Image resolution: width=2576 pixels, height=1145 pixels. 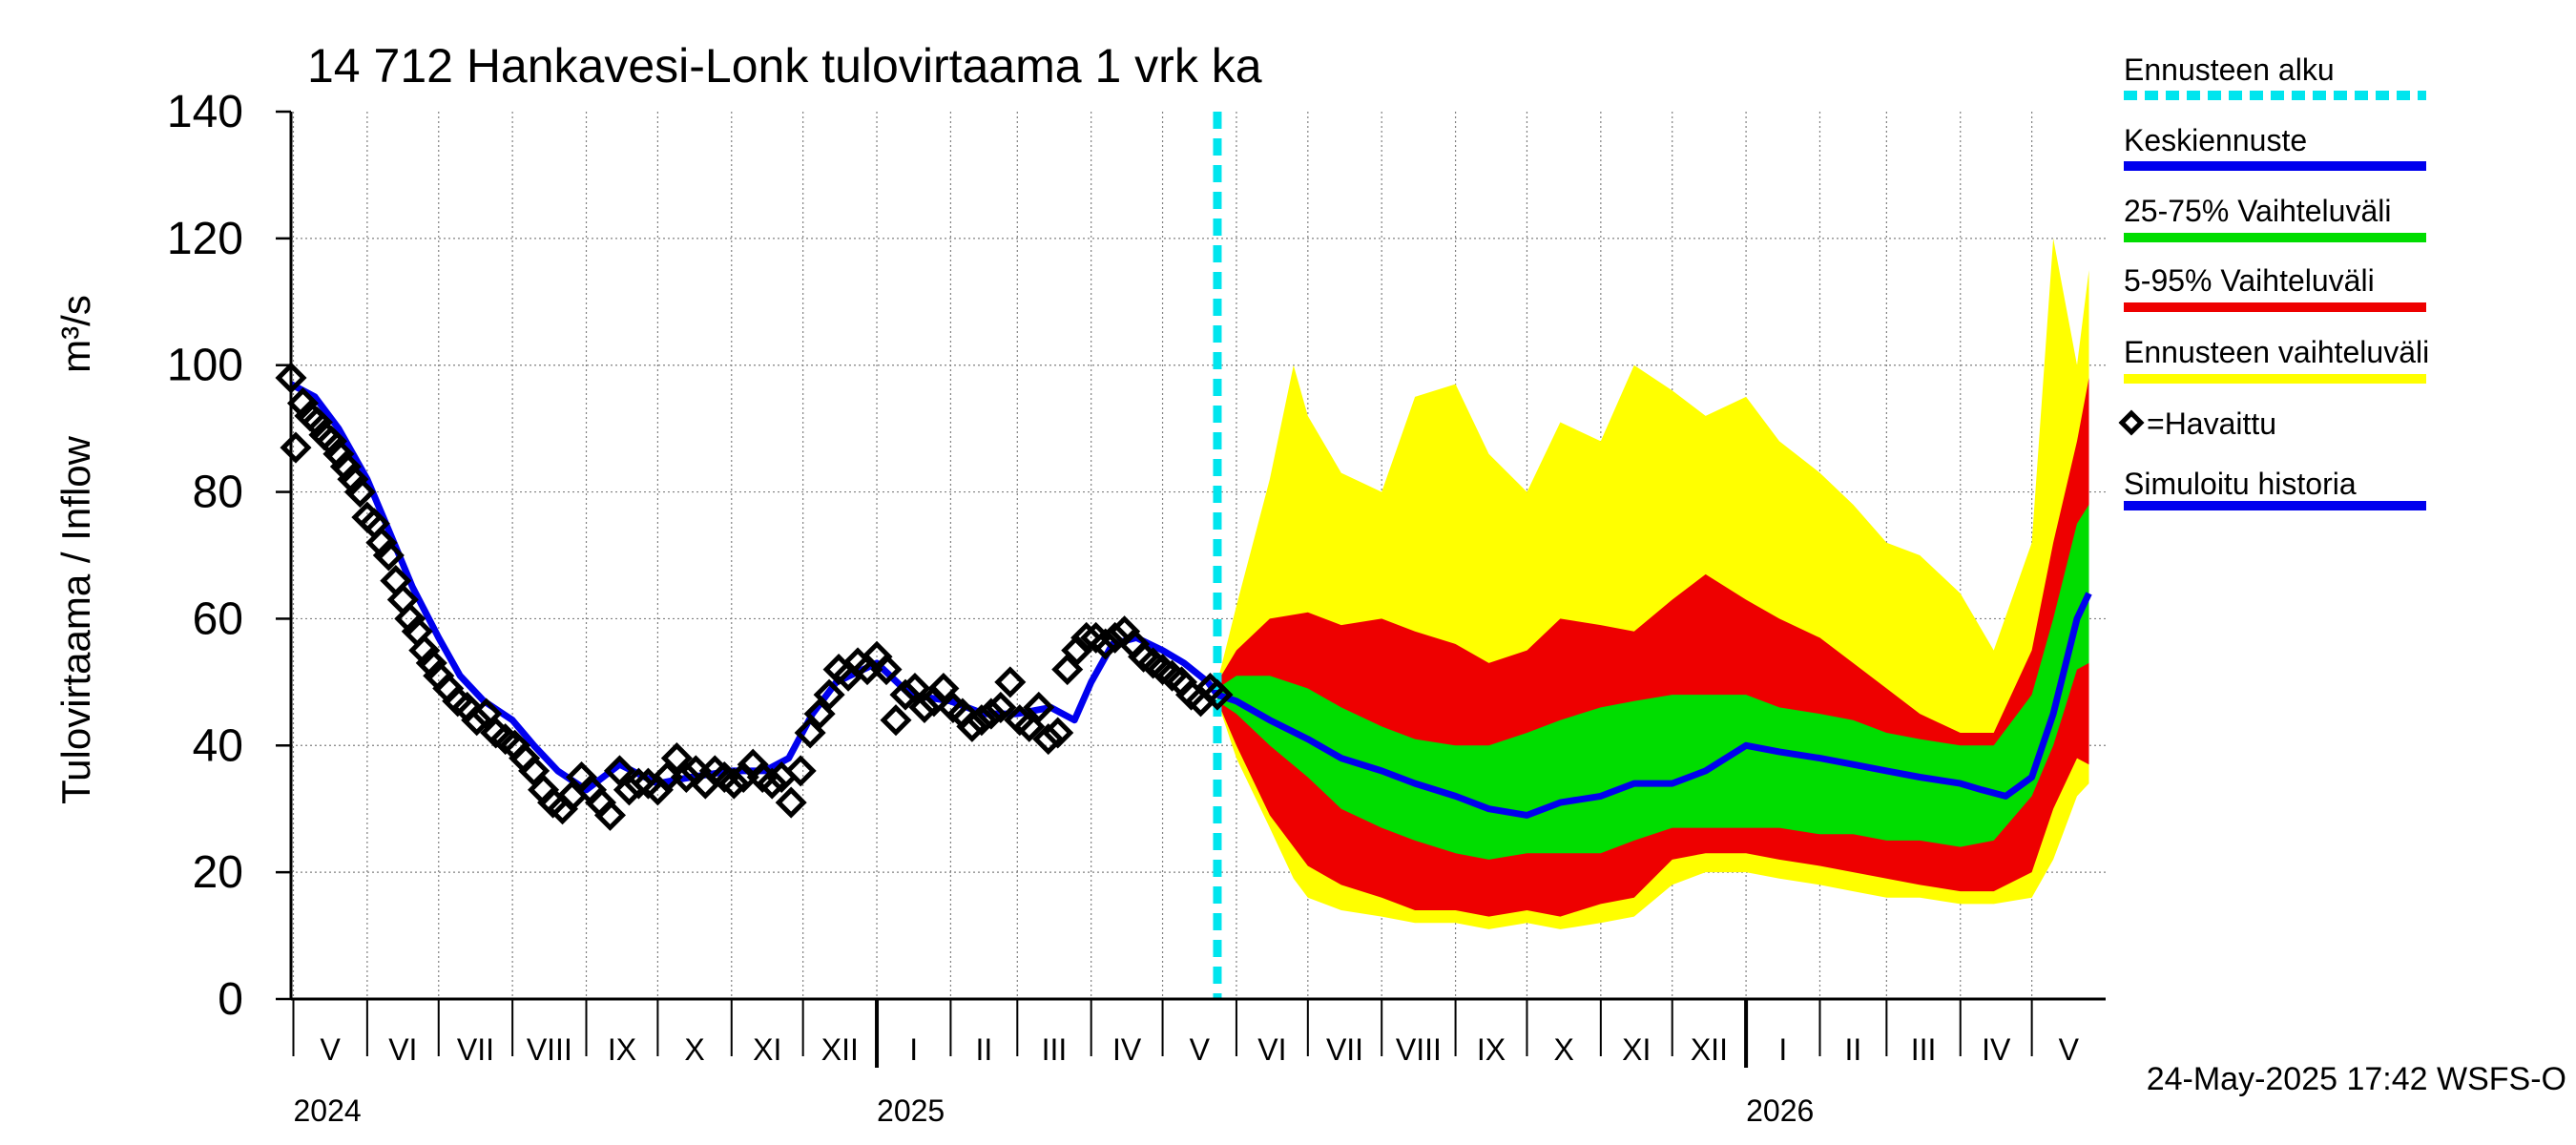 What do you see at coordinates (230, 1000) in the screenshot?
I see `y-tick-label: 0` at bounding box center [230, 1000].